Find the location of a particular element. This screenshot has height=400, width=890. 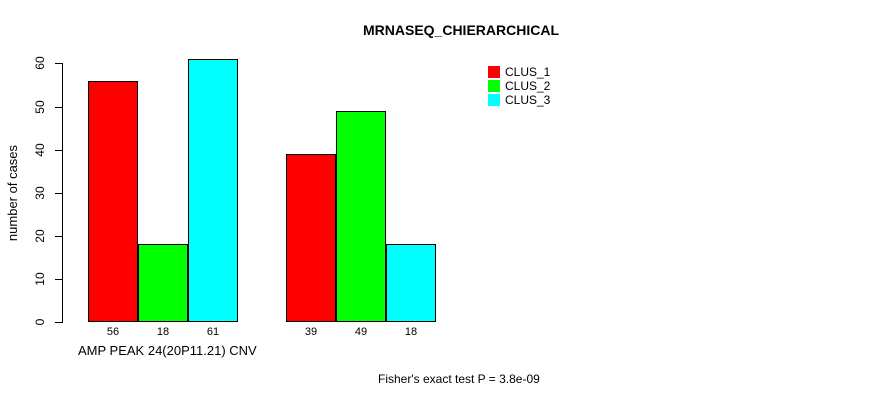

bar-value-label: 39 is located at coordinates (311, 332).